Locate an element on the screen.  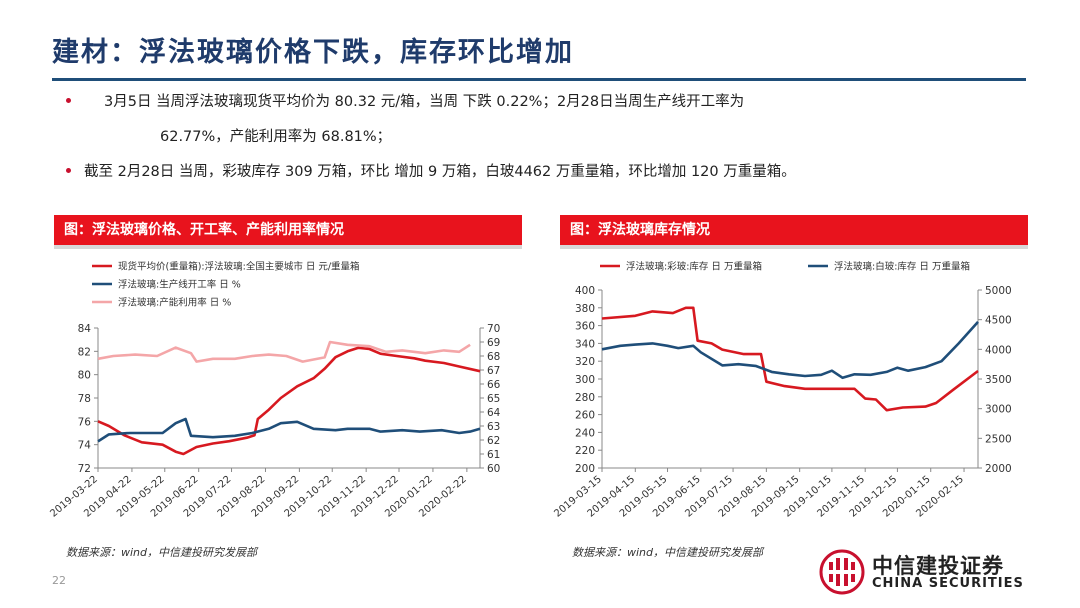
citic-emblem-icon is located at coordinates (842, 572).